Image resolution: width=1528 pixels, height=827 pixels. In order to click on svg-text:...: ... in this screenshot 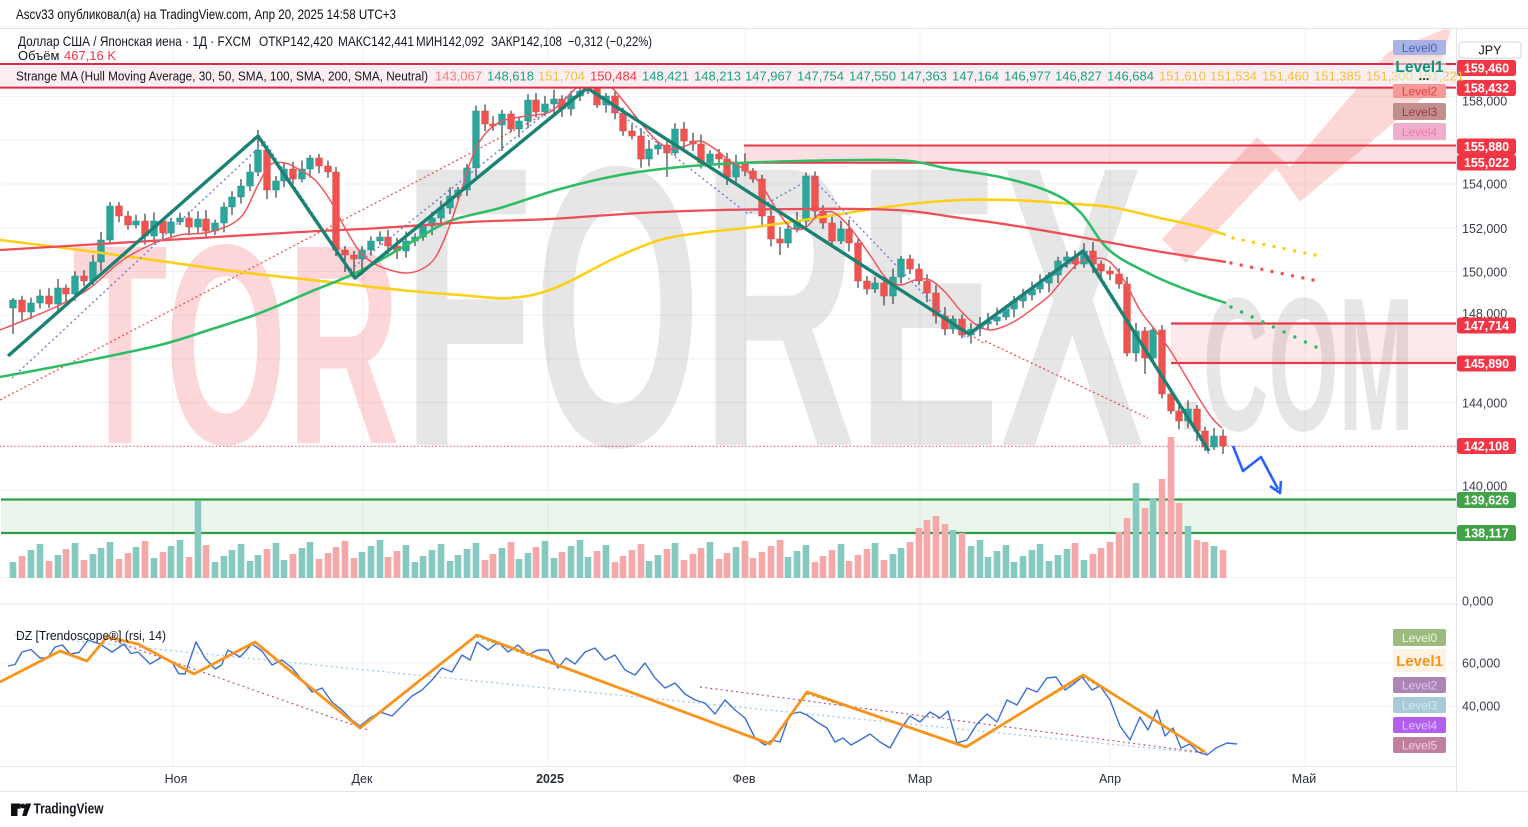, I will do `click(1424, 75)`.